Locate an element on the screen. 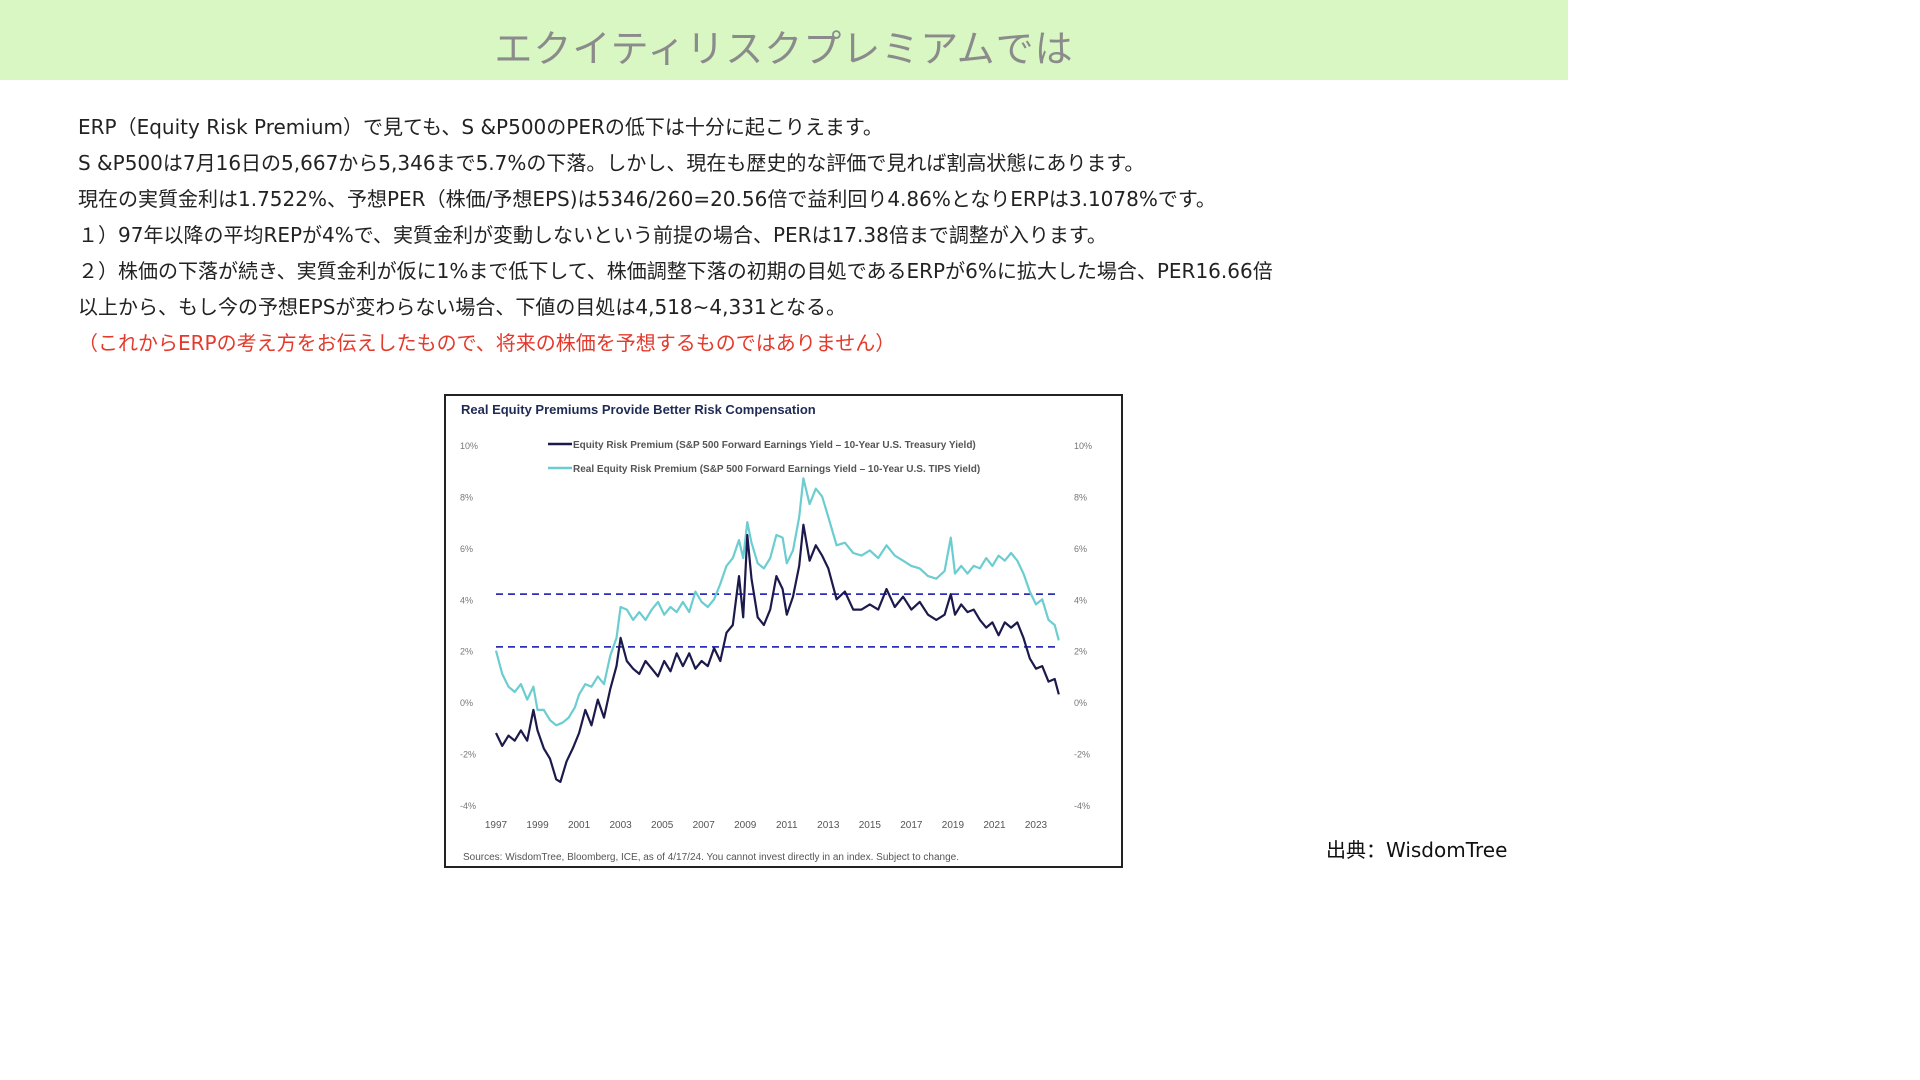 Image resolution: width=1920 pixels, height=1080 pixels. x-tick: 1999 is located at coordinates (537, 825).